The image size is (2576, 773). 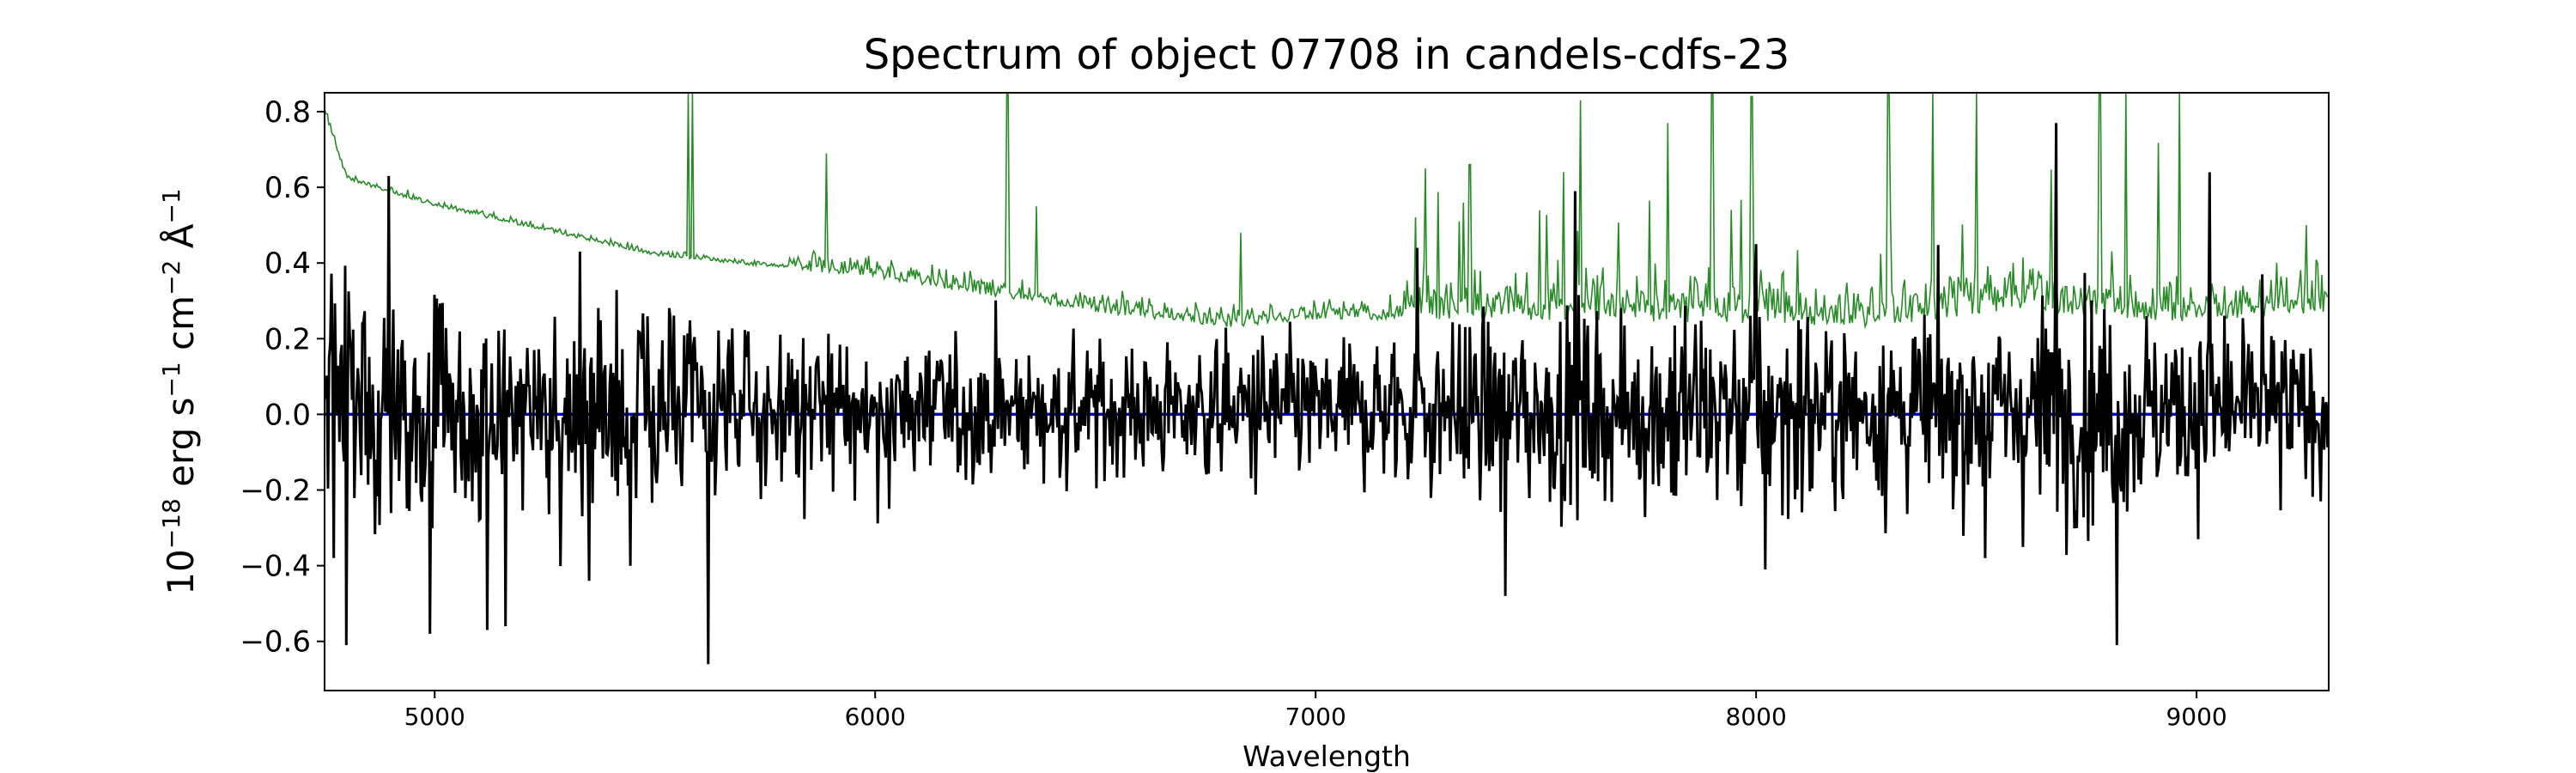 I want to click on x-tick-label: 6000, so click(x=876, y=717).